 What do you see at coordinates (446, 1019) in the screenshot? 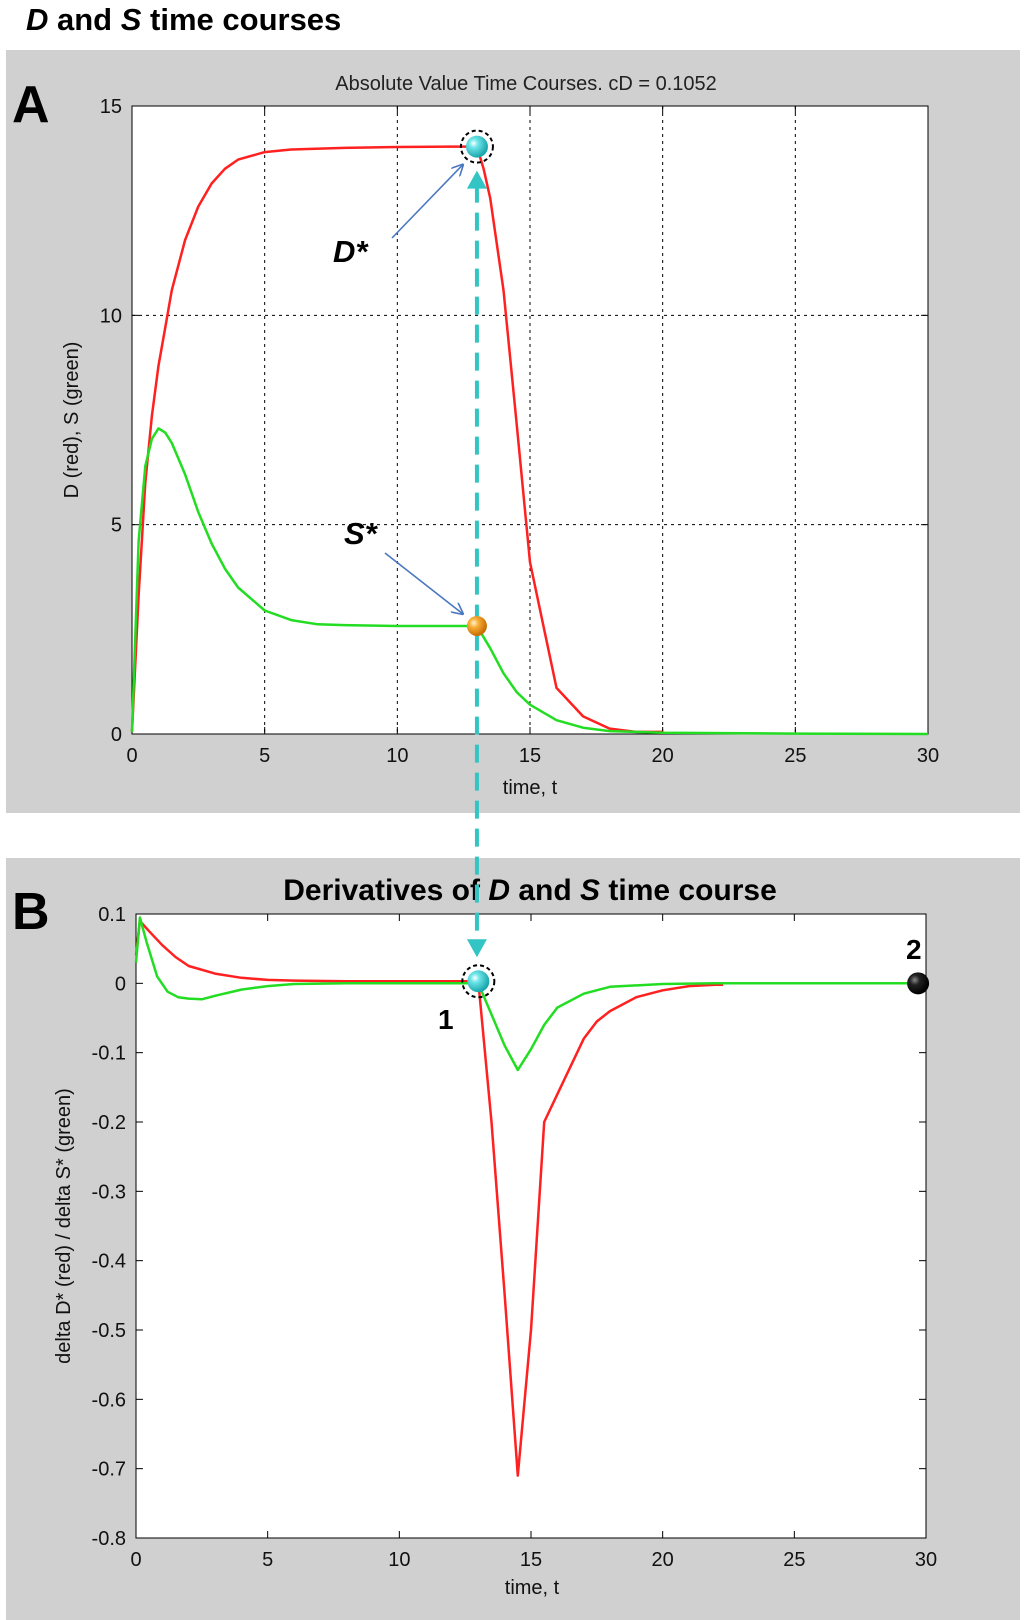
I see `point-1-label: 1` at bounding box center [446, 1019].